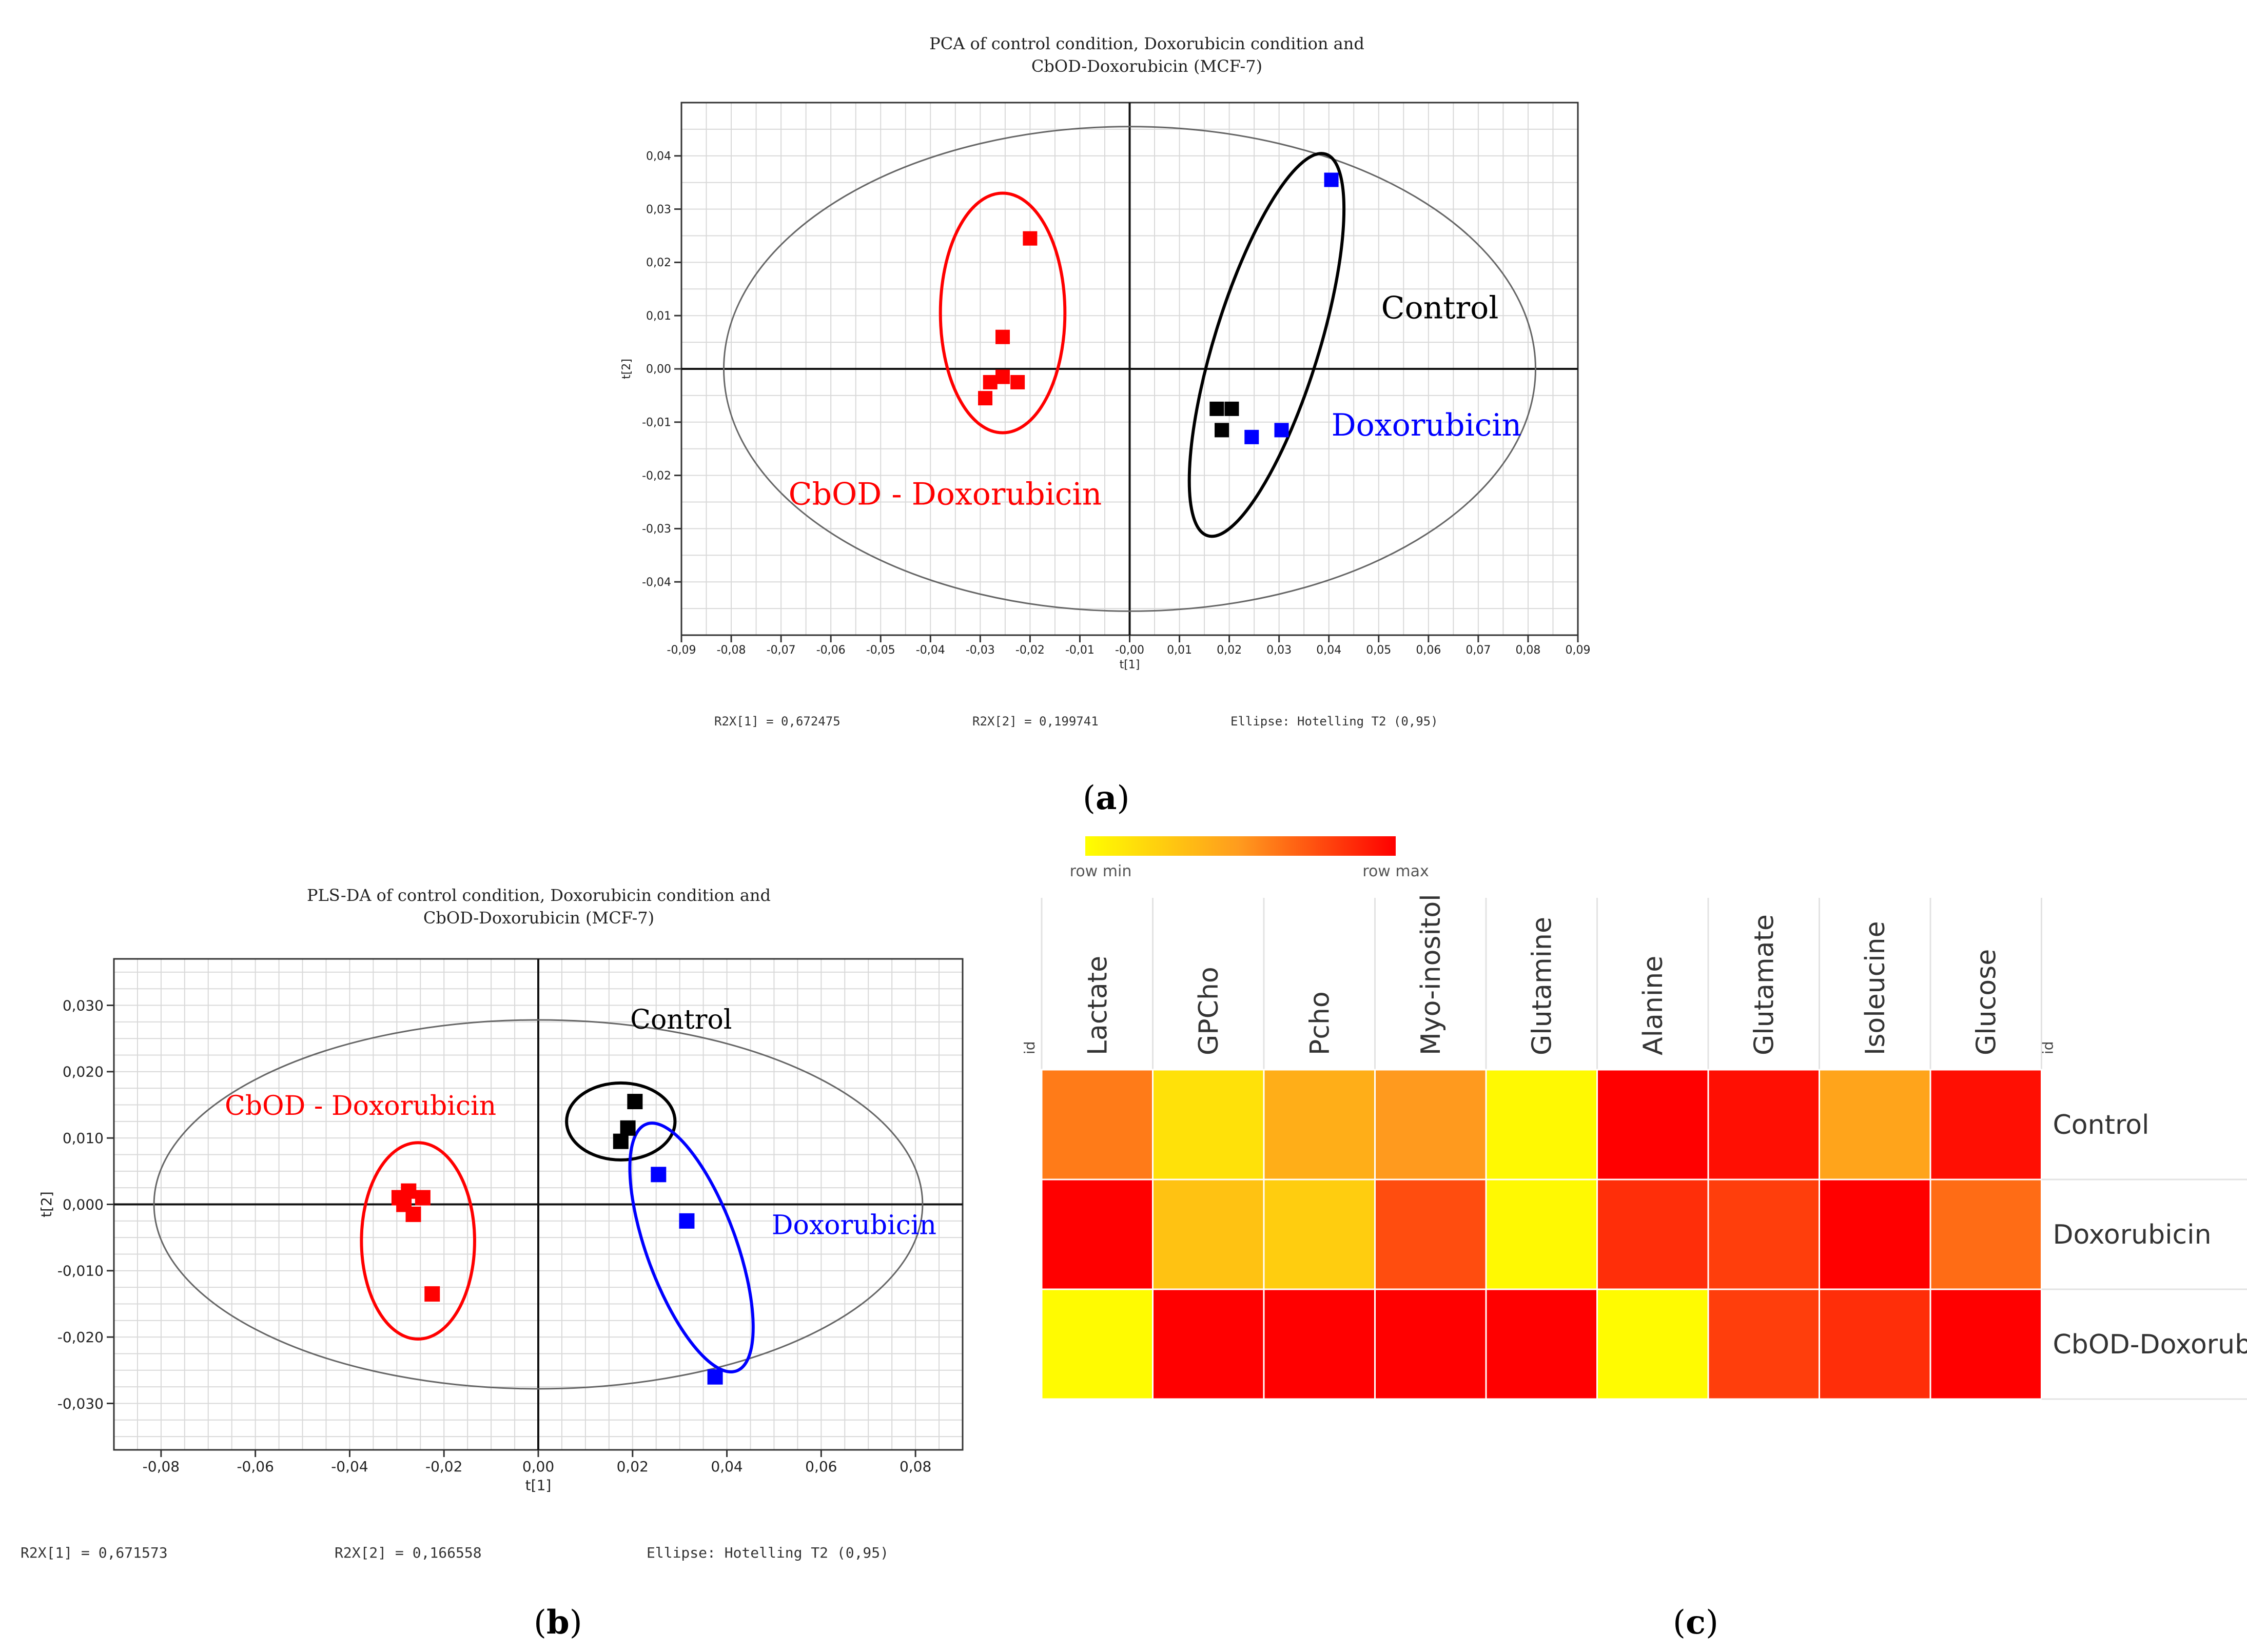 This screenshot has height=1652, width=2247. I want to click on column-label: GPCho, so click(1209, 1011).